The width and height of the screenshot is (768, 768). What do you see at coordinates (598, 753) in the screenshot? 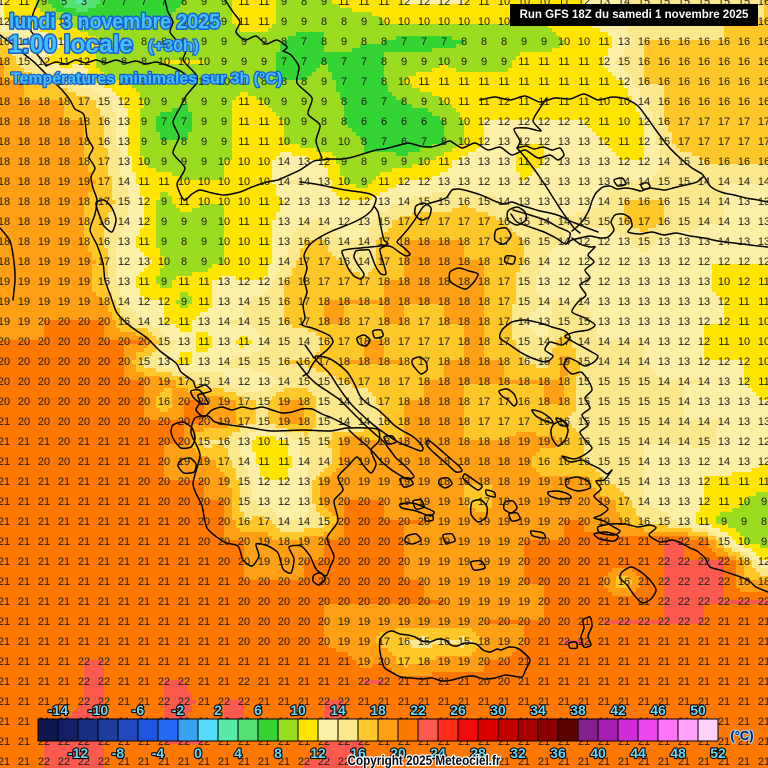
I see `svg-text: 40` at bounding box center [598, 753].